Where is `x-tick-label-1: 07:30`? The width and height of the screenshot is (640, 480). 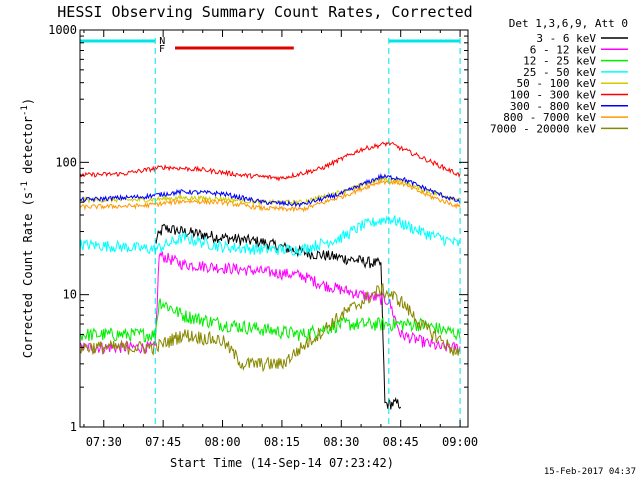
x-tick-label-1: 07:30 is located at coordinates (104, 442).